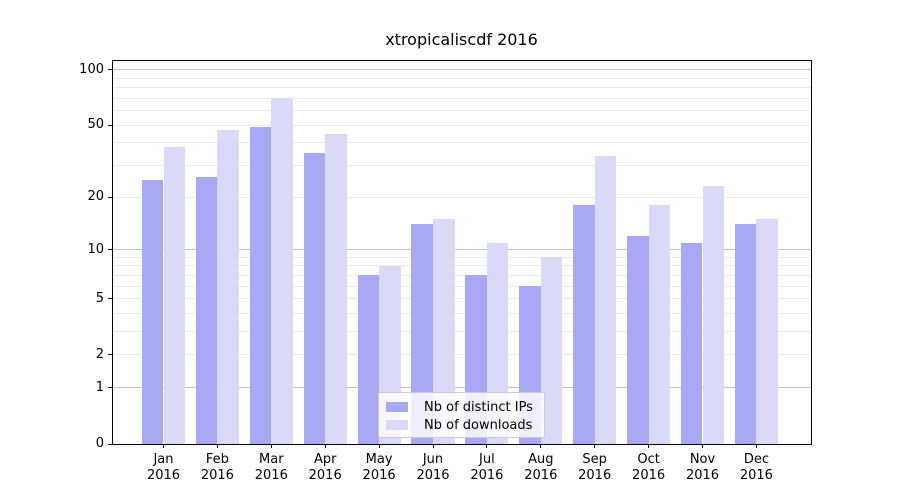 The height and width of the screenshot is (500, 900). What do you see at coordinates (551, 350) in the screenshot?
I see `bar-aug-downloads` at bounding box center [551, 350].